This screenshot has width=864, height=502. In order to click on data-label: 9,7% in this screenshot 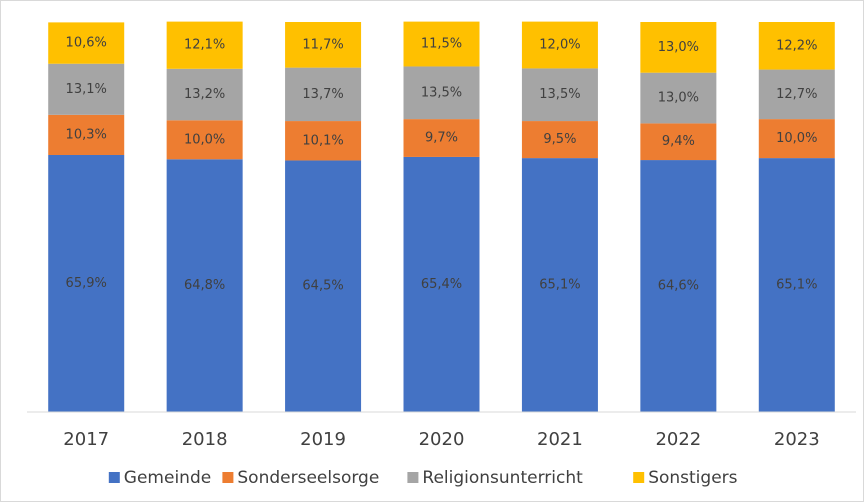, I will do `click(441, 138)`.